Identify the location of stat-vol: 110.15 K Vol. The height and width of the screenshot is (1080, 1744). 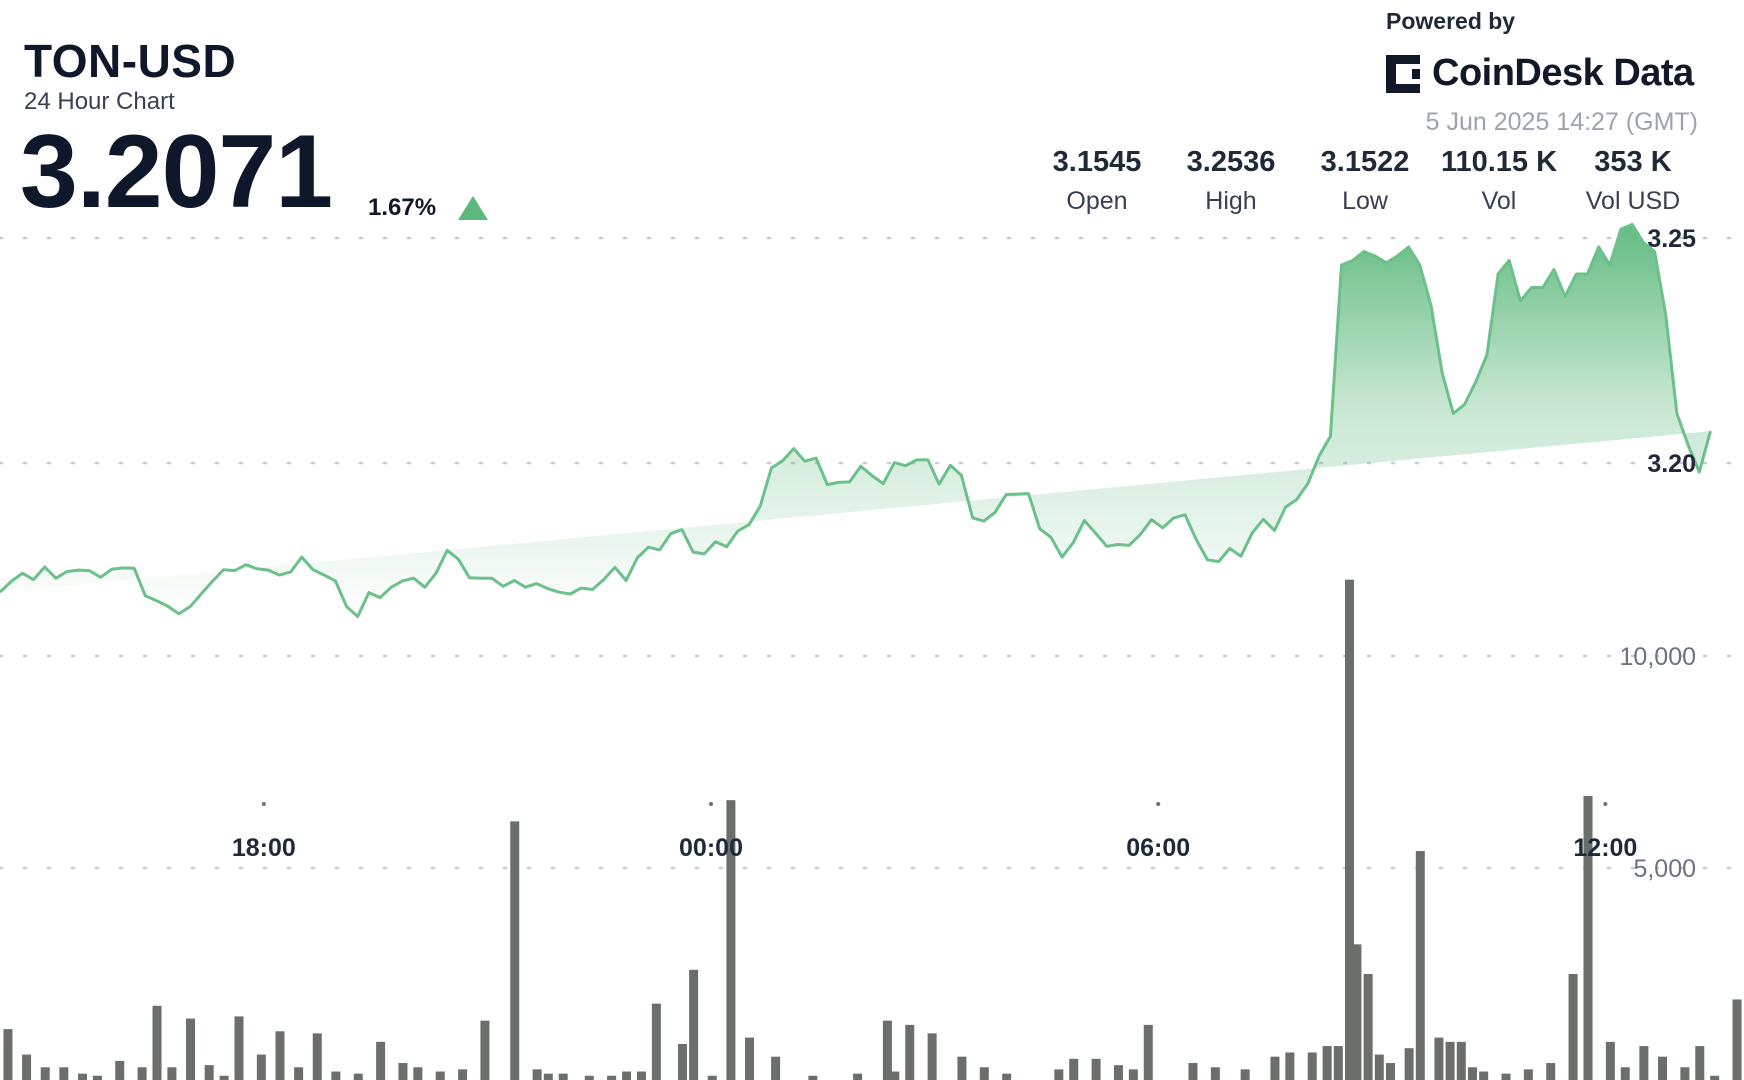
(1499, 181).